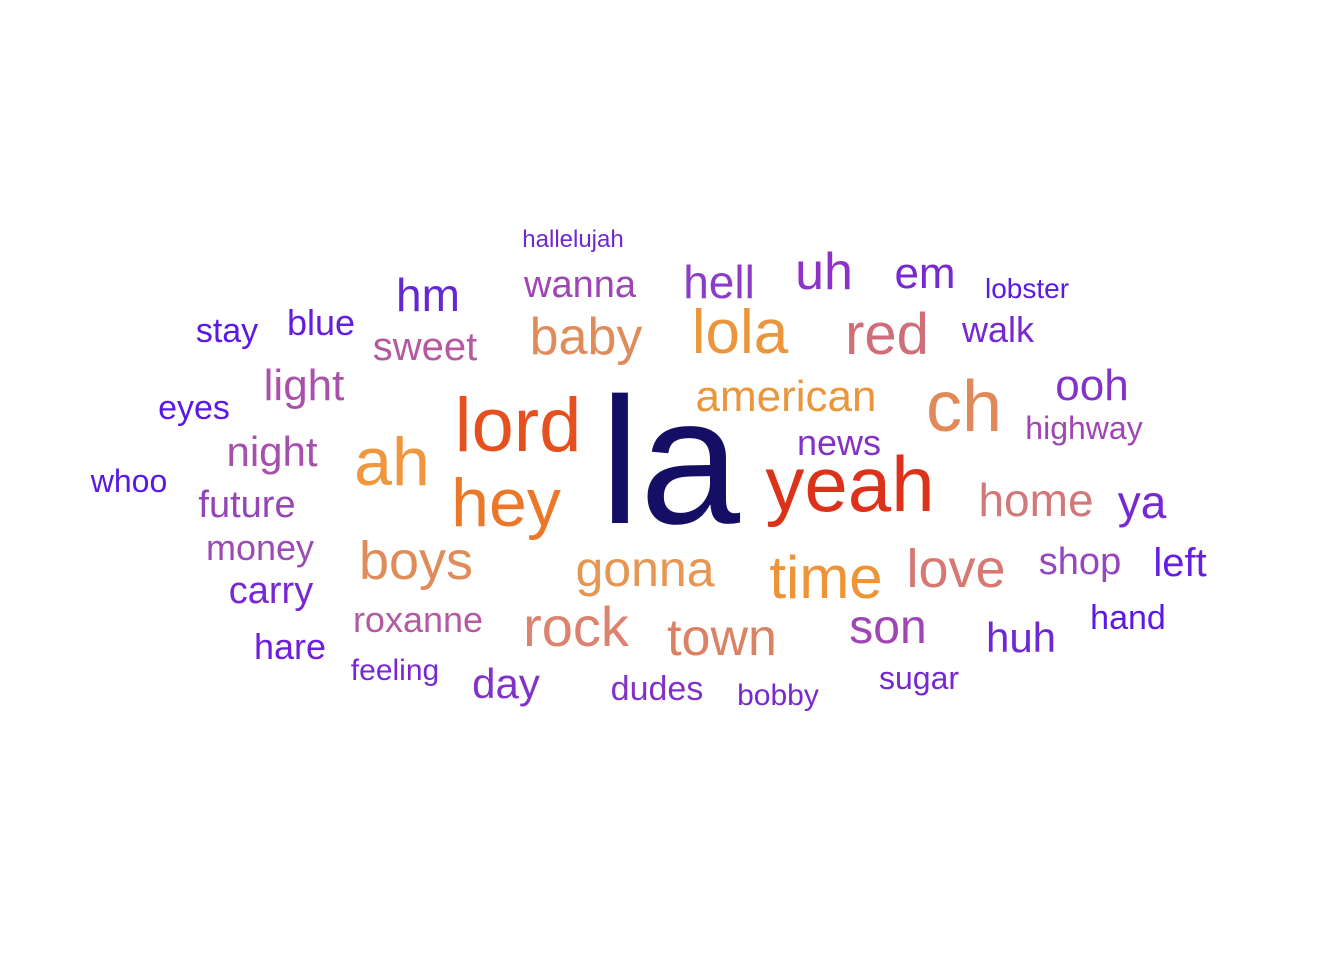 This screenshot has width=1344, height=960. Describe the element at coordinates (576, 626) in the screenshot. I see `word-rock: rock` at that location.